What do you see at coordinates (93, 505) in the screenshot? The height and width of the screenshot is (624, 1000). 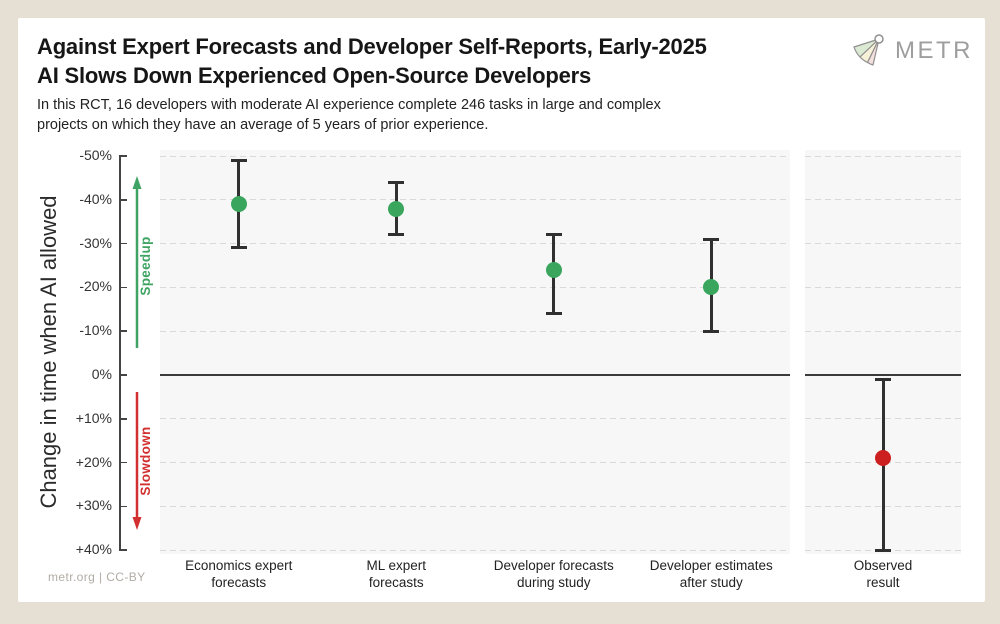 I see `y-tick-label: +30%` at bounding box center [93, 505].